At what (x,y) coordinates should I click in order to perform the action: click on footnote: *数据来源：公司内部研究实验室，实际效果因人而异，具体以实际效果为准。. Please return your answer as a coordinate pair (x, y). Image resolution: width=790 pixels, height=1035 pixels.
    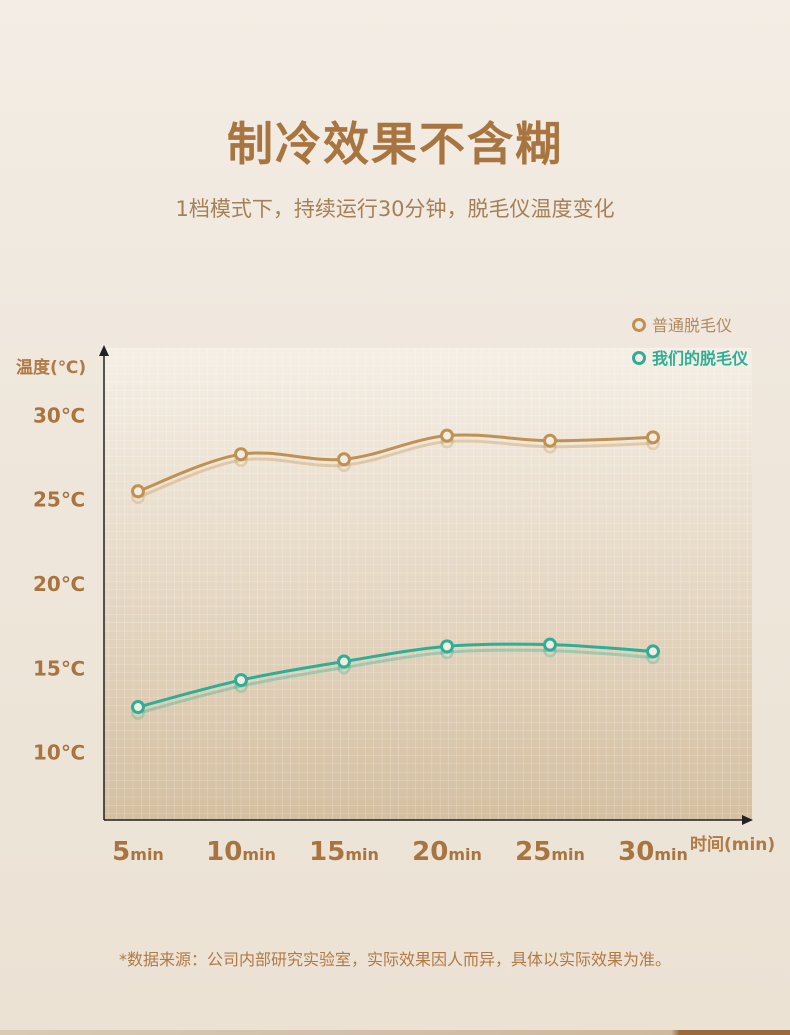
    Looking at the image, I should click on (394, 959).